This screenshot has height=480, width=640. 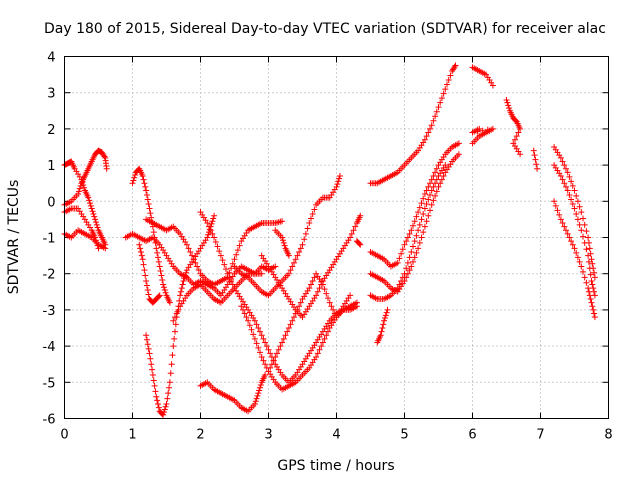 I want to click on y-tick-label: 0, so click(x=51, y=202).